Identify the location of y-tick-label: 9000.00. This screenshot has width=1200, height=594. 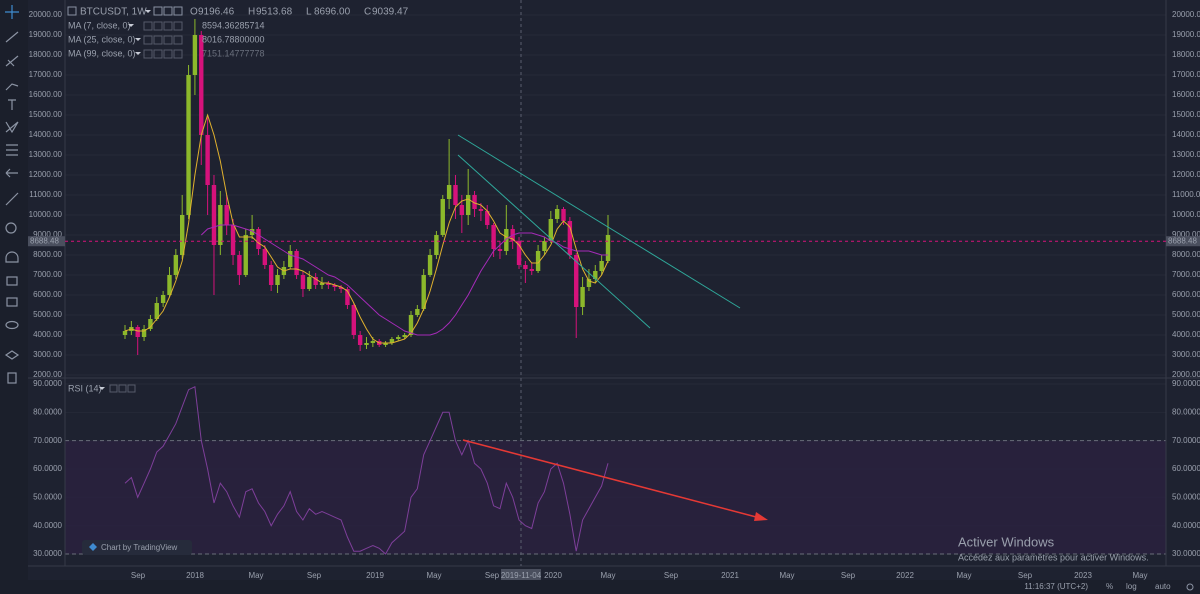
(1186, 234).